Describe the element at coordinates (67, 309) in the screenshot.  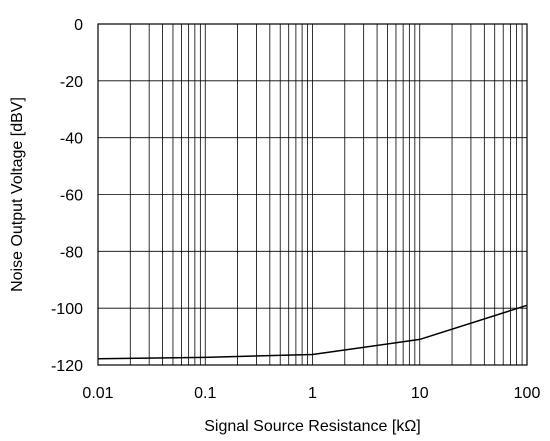
I see `y-tick-label: -100` at that location.